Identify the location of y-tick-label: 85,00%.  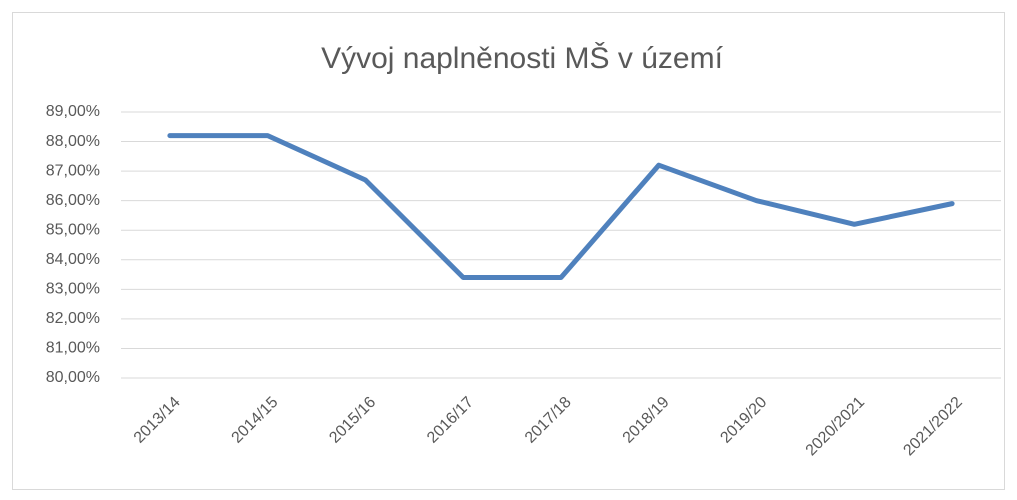
(73, 229).